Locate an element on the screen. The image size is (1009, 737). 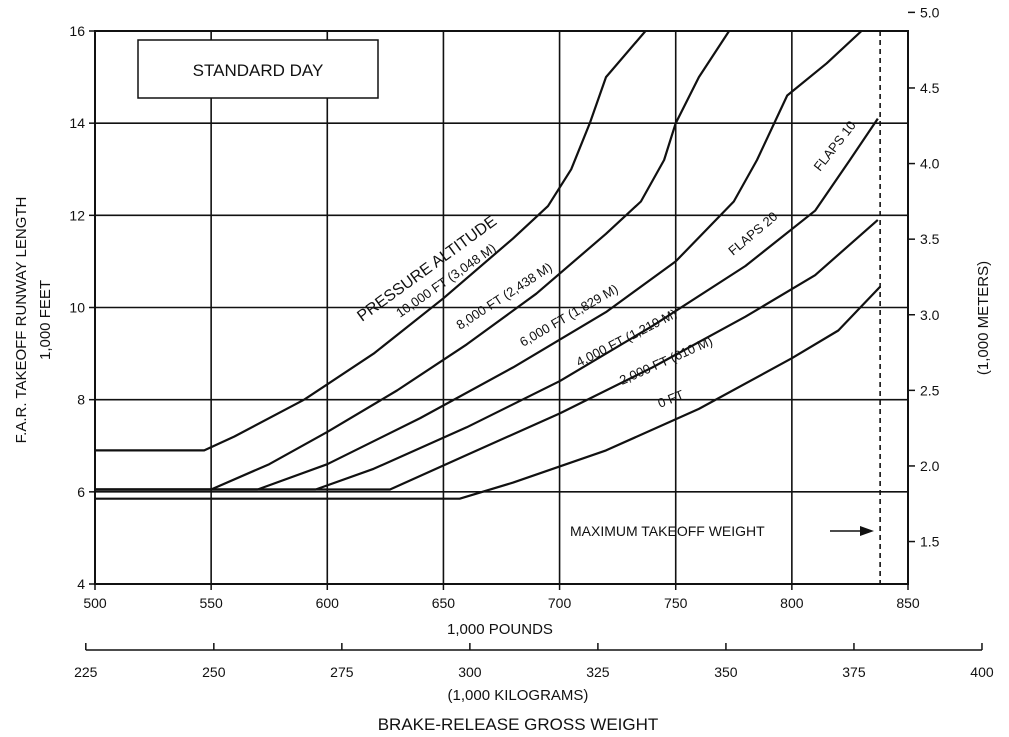
x-axis-label-pounds: 1,000 POUNDS is located at coordinates (500, 629).